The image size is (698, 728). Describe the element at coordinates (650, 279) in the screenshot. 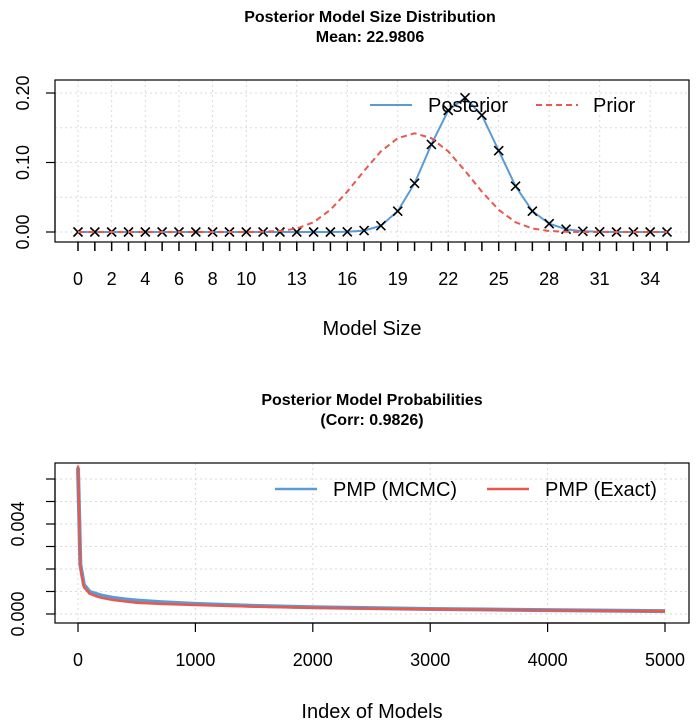

I see `chart1-xtick-label-13: 34` at that location.